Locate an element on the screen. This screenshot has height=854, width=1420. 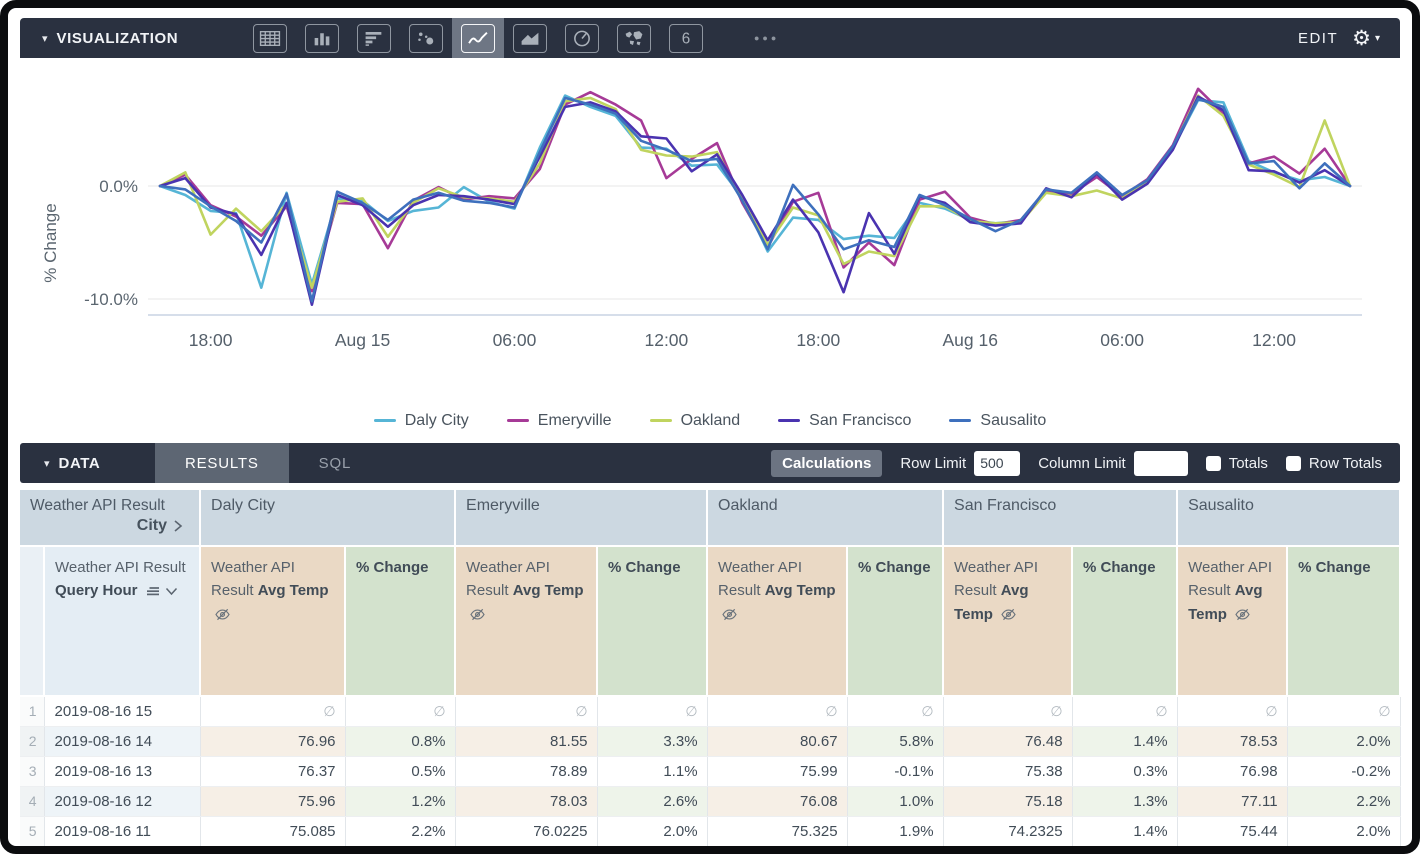
pct-change-cell: 1.9% is located at coordinates (895, 831).